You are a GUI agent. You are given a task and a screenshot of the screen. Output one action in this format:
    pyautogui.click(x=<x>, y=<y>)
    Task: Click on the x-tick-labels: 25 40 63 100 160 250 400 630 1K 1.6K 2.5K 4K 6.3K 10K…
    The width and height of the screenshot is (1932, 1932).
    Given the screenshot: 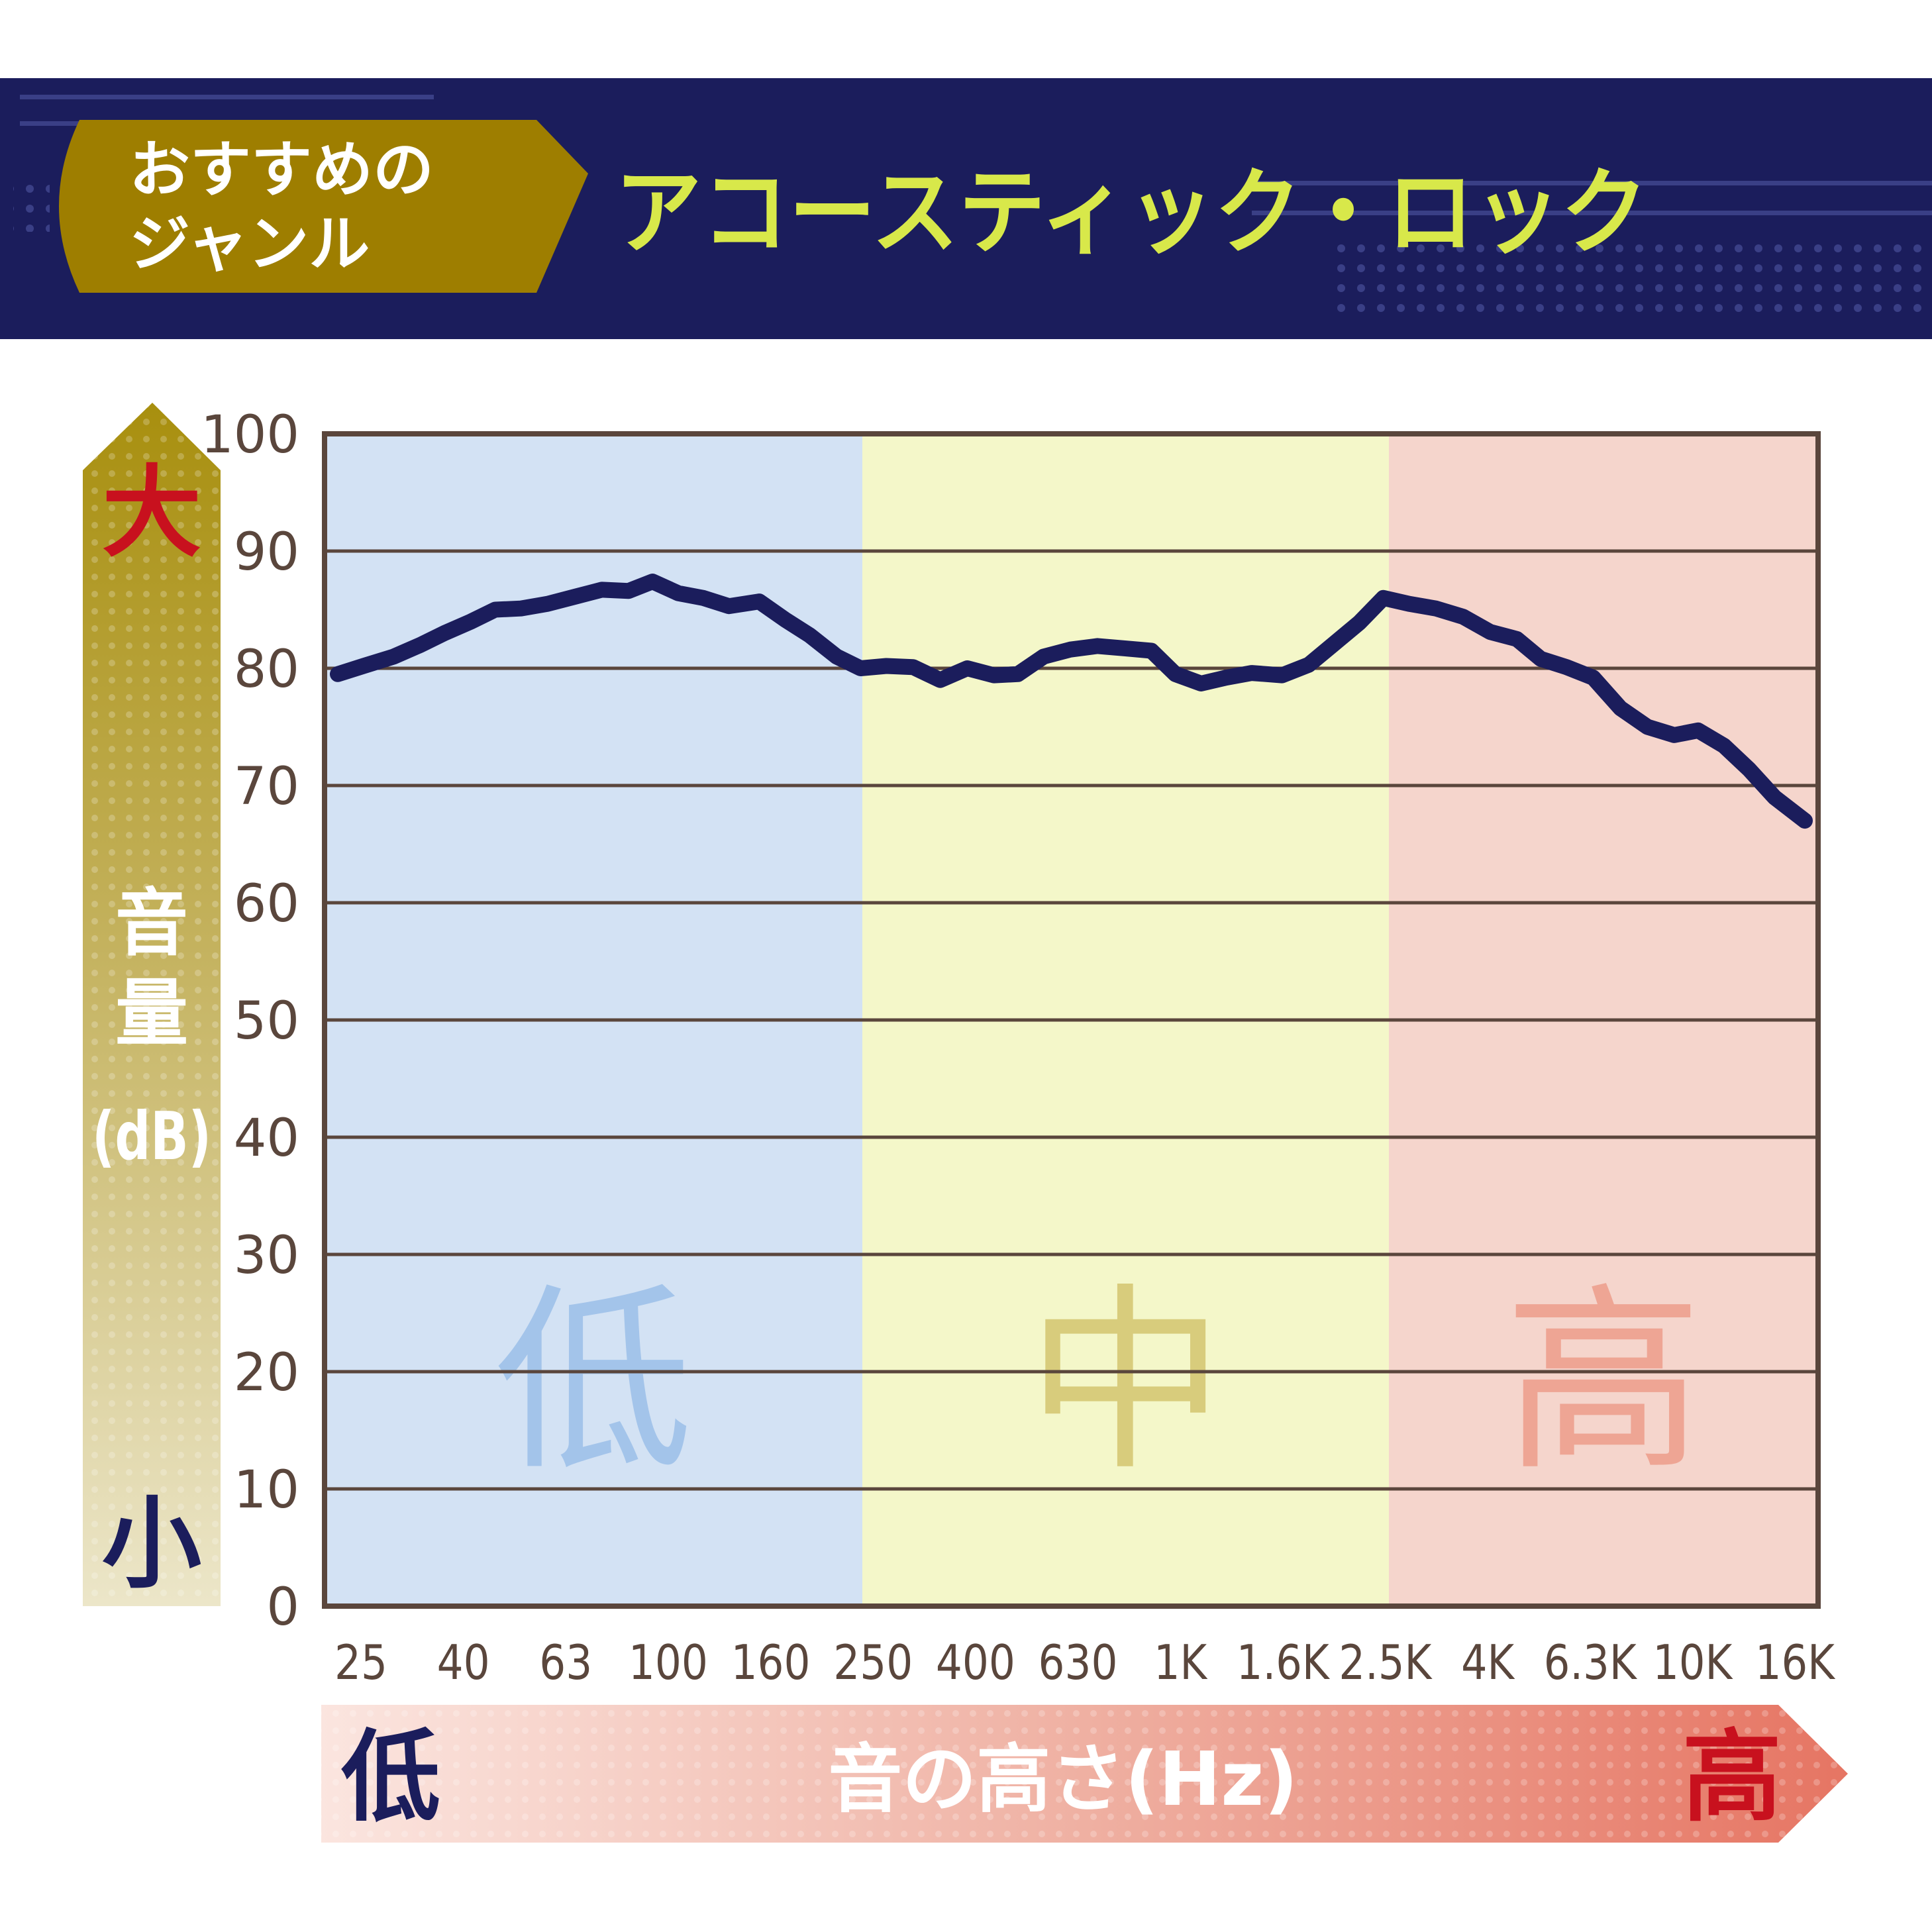 What is the action you would take?
    pyautogui.click(x=1085, y=1662)
    